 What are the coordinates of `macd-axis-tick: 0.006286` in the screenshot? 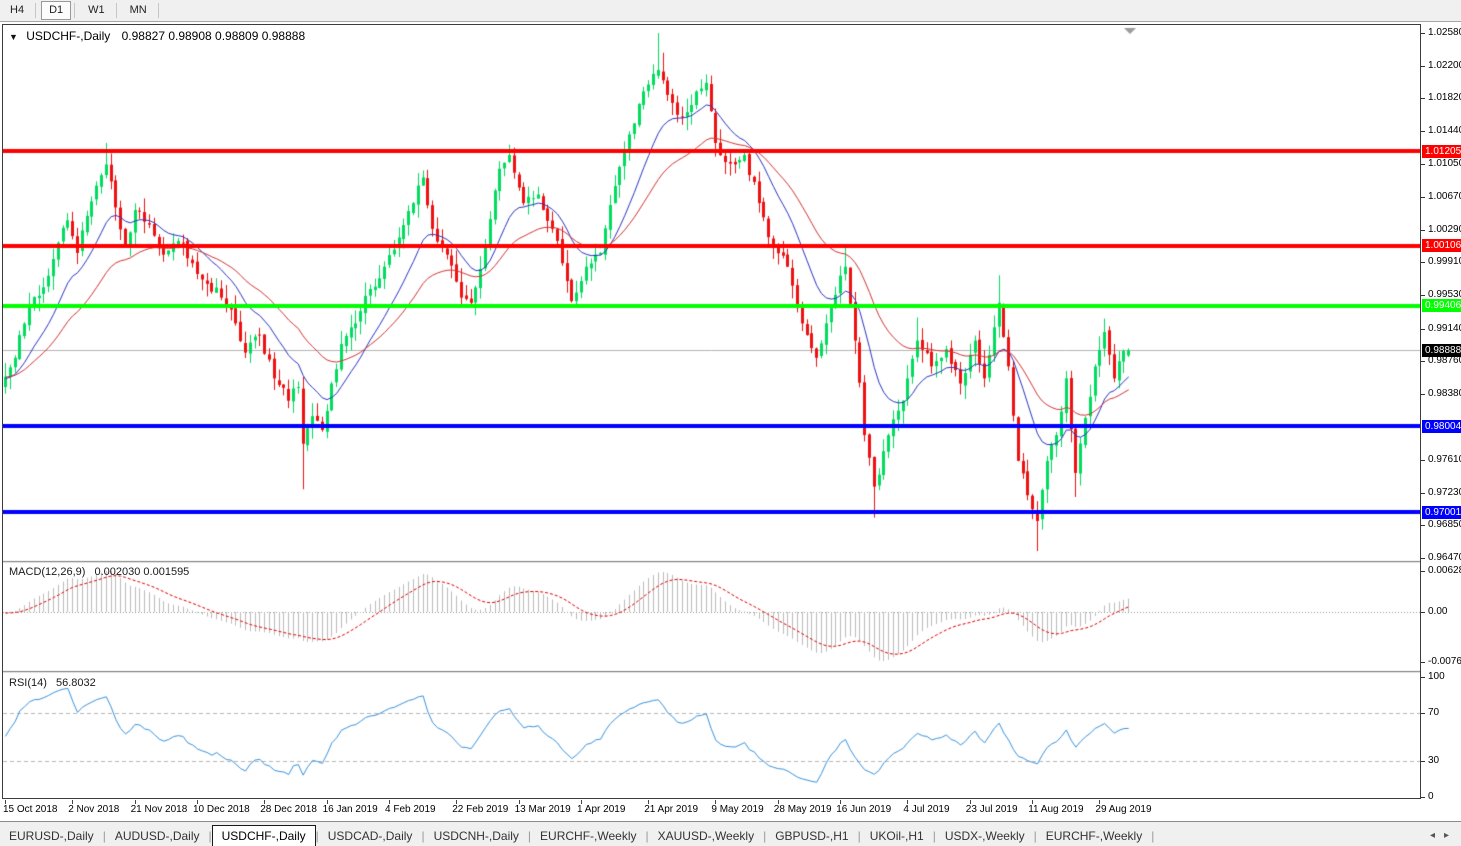 It's located at (1441, 571).